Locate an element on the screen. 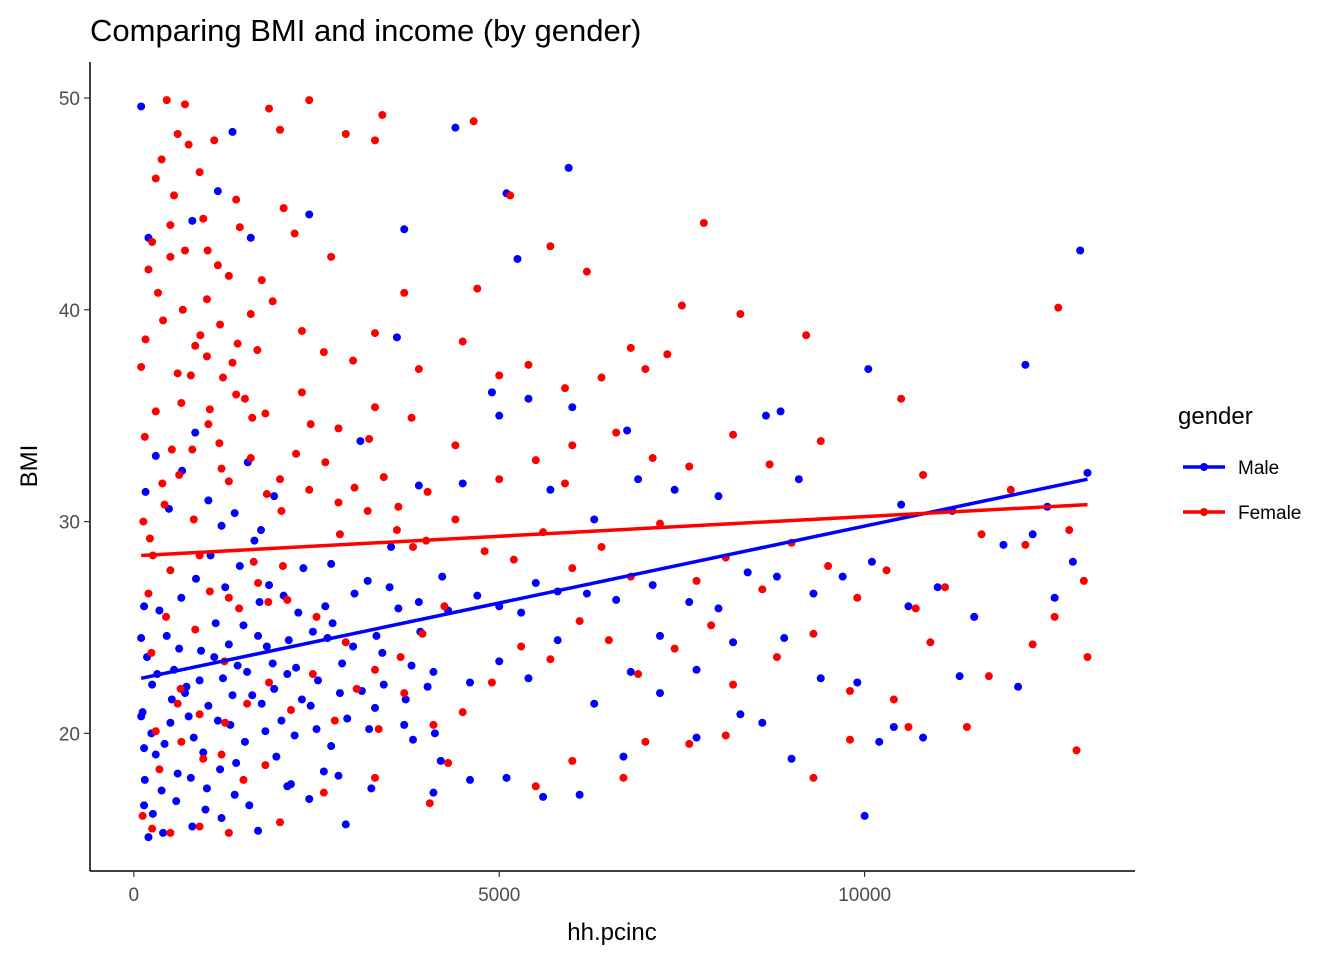 The height and width of the screenshot is (960, 1344). x-tick-label: 10000 is located at coordinates (864, 895).